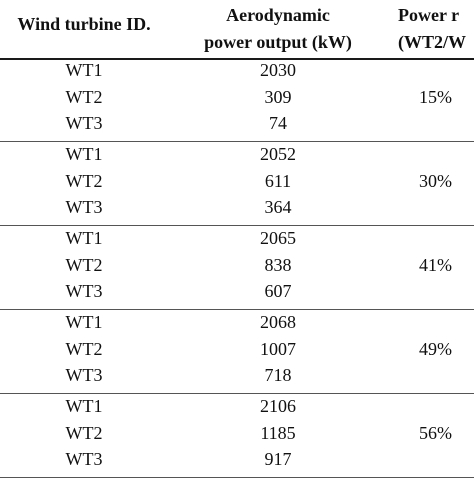 Image resolution: width=474 pixels, height=478 pixels. Describe the element at coordinates (278, 265) in the screenshot. I see `power-output-cell: 838` at that location.